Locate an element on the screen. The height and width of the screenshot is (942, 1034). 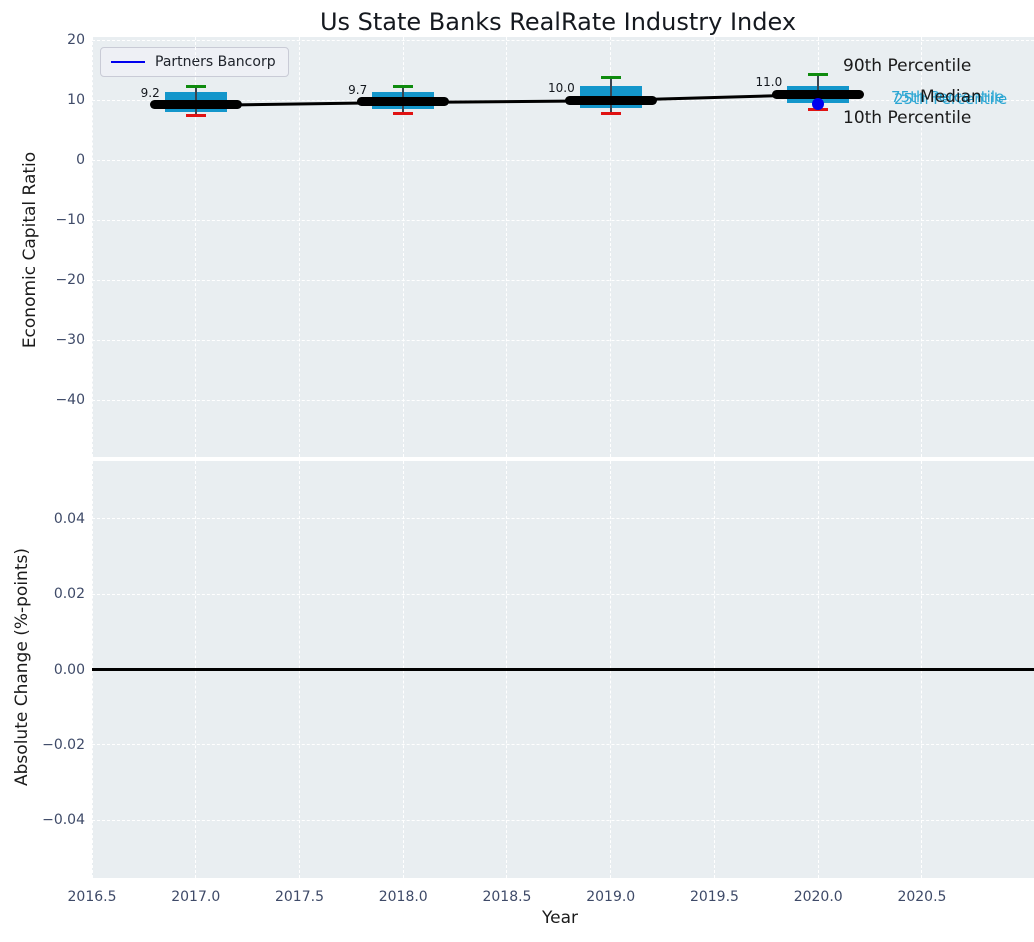
legend: Partners Bancorp is located at coordinates (194, 62).